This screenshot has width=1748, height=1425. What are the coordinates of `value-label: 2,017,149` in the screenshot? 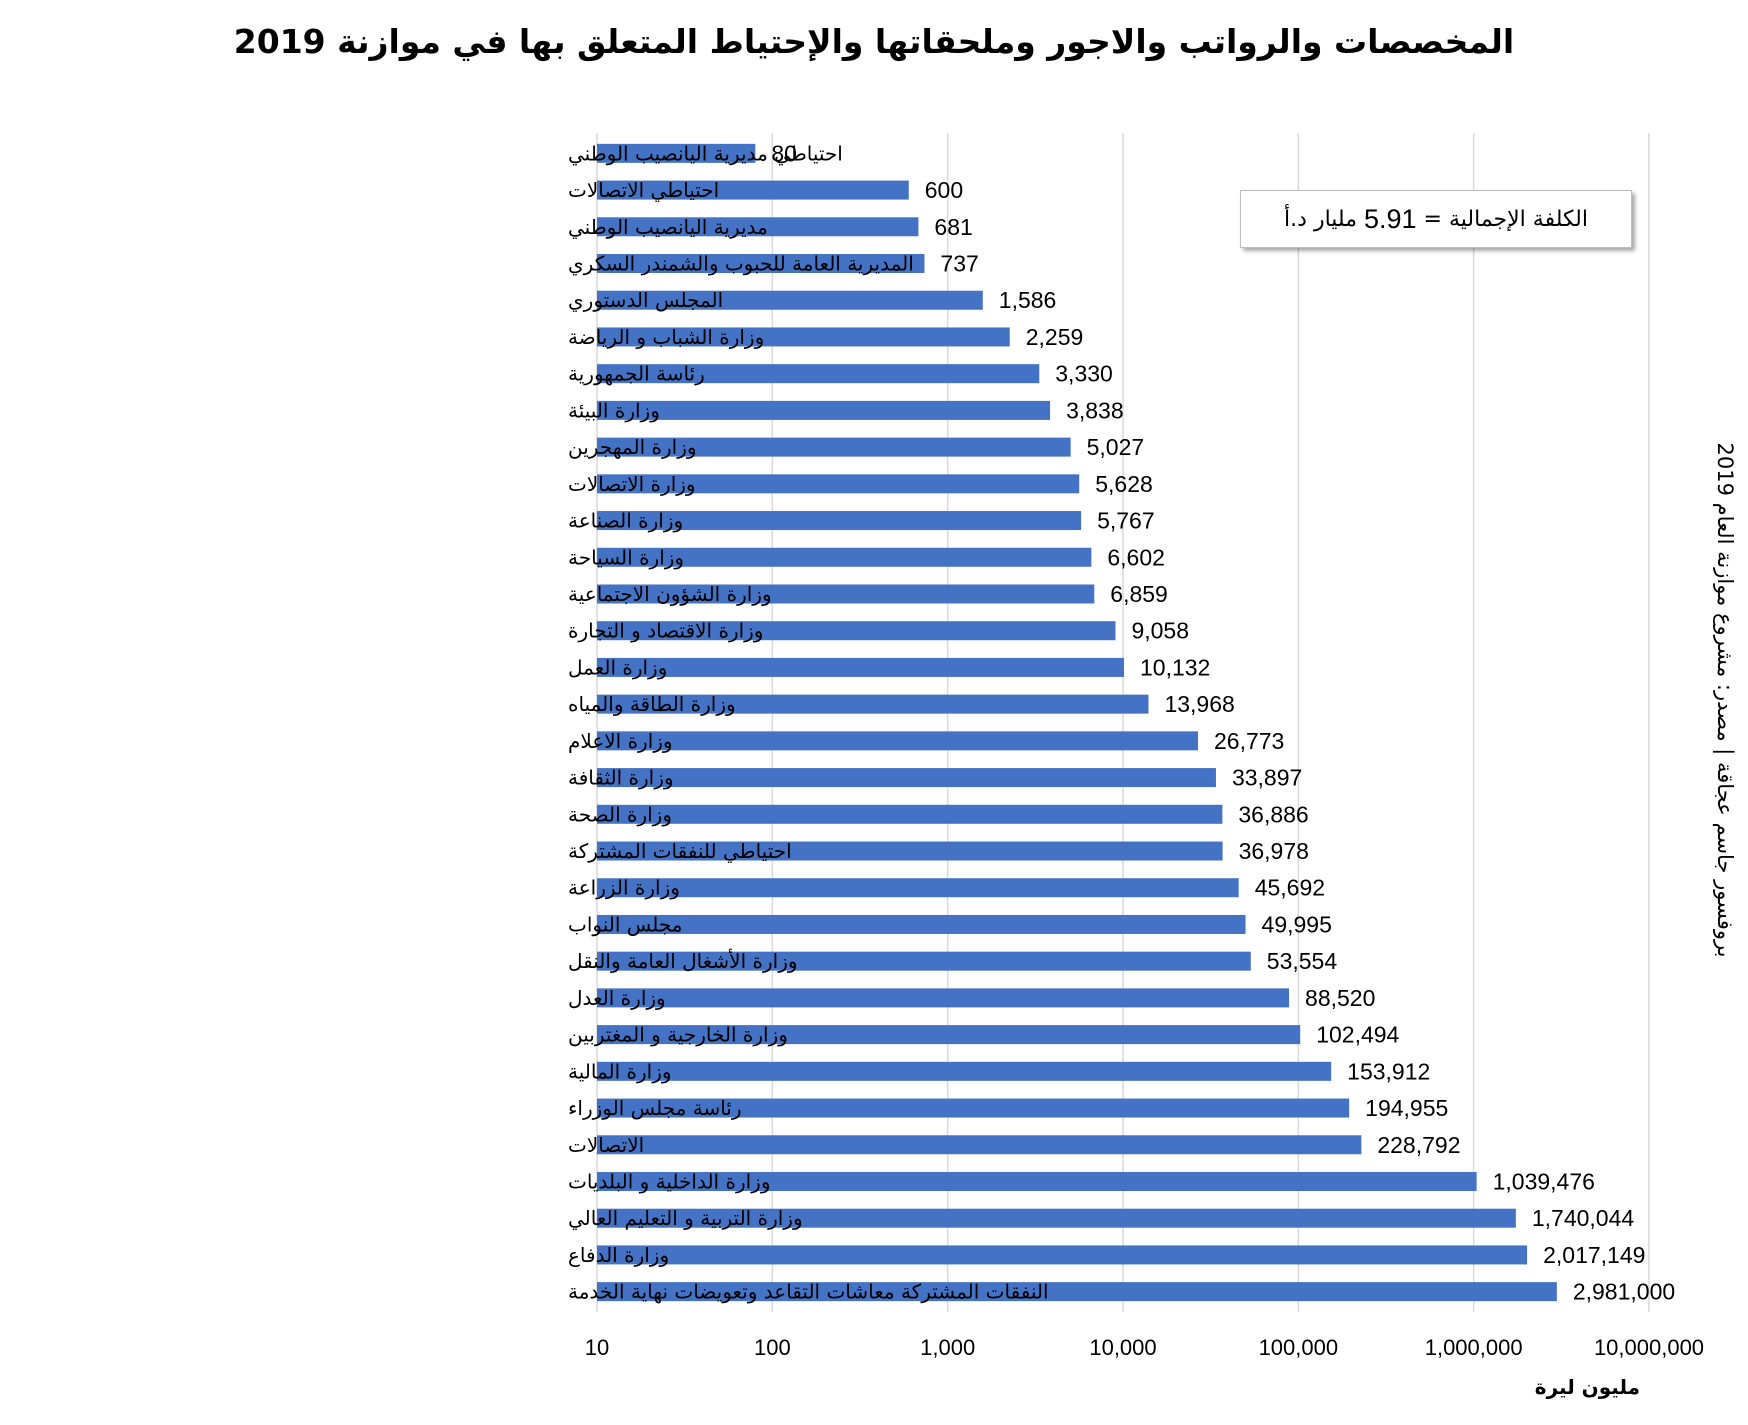 It's located at (1594, 1255).